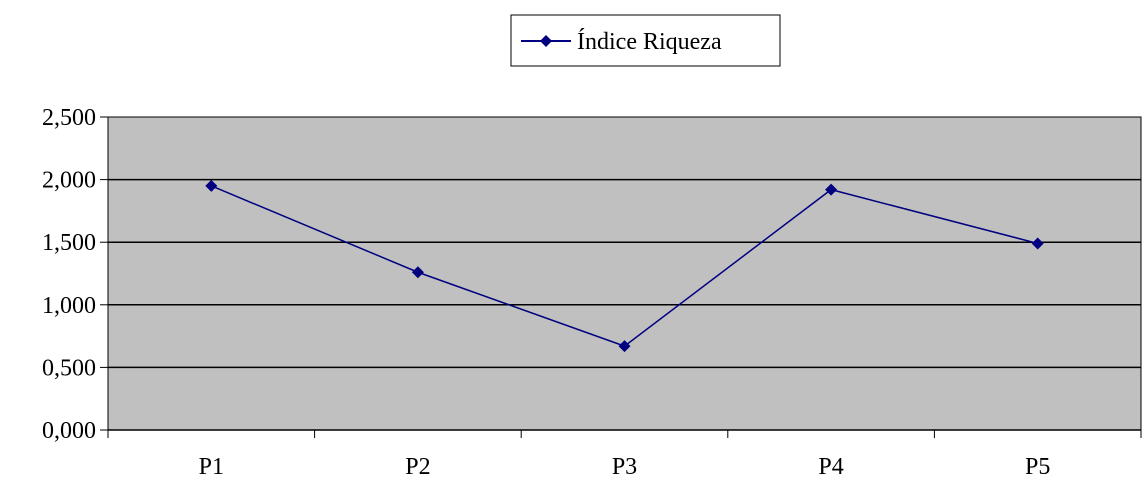 Image resolution: width=1145 pixels, height=491 pixels. I want to click on x-tick-label: P2, so click(417, 467).